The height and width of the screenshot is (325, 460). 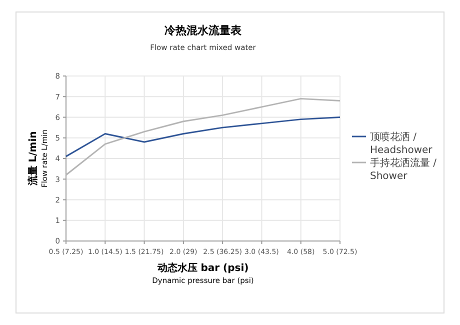 What do you see at coordinates (404, 169) in the screenshot?
I see `legend-label: 手持花洒流量 / Shower` at bounding box center [404, 169].